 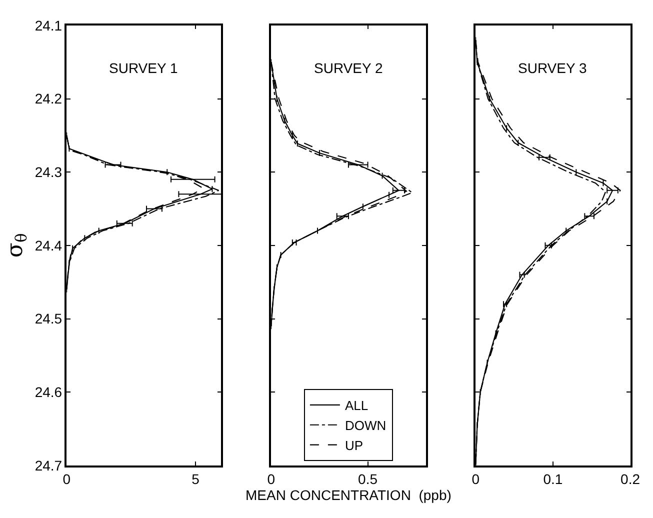 What do you see at coordinates (348, 68) in the screenshot?
I see `text: SURVEY 2` at bounding box center [348, 68].